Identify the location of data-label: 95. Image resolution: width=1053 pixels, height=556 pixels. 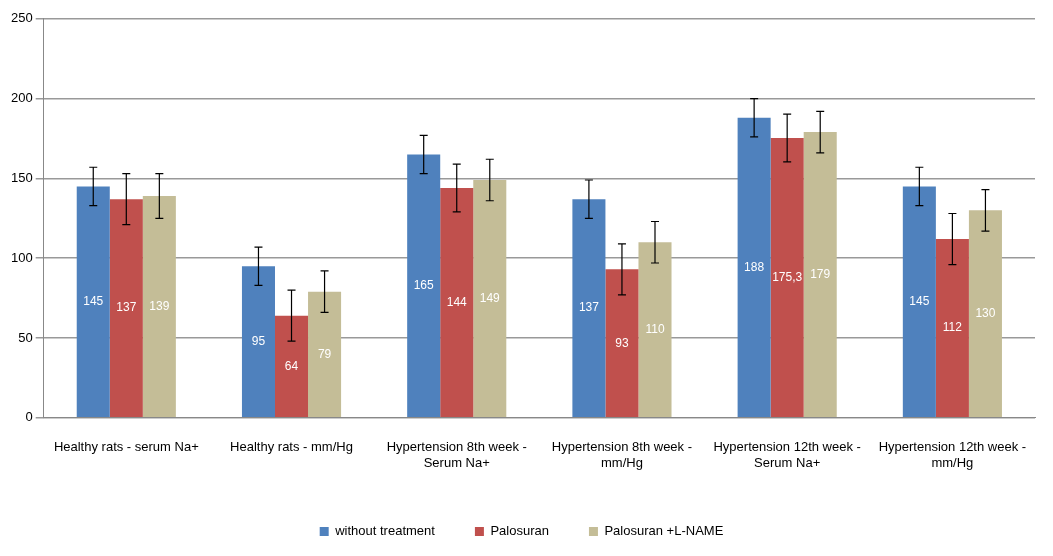
(258, 340).